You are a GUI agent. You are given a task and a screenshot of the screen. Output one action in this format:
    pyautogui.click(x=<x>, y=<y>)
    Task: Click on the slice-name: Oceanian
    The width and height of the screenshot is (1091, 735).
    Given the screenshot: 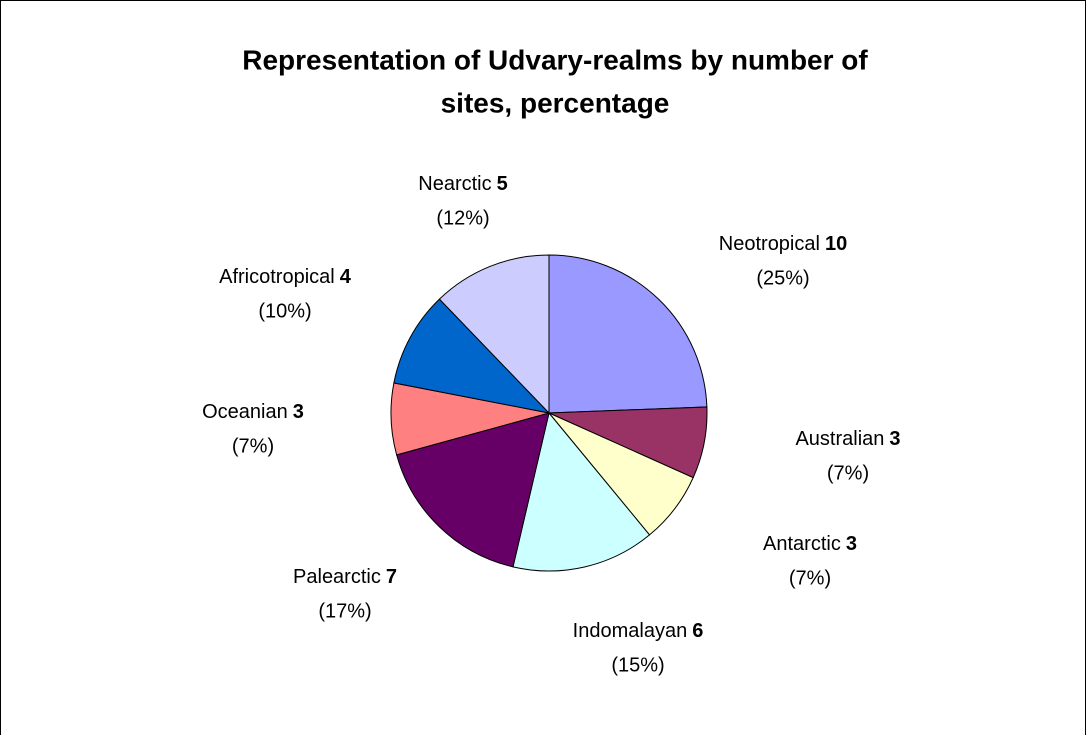 What is the action you would take?
    pyautogui.click(x=245, y=412)
    